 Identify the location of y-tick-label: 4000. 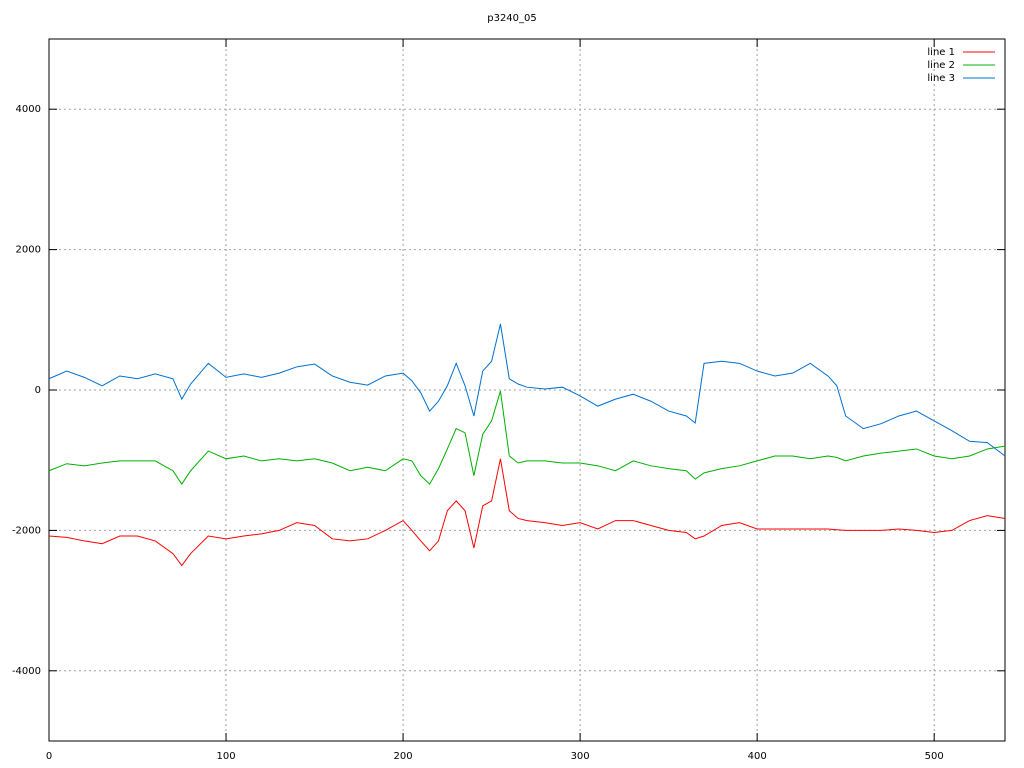
(28, 109).